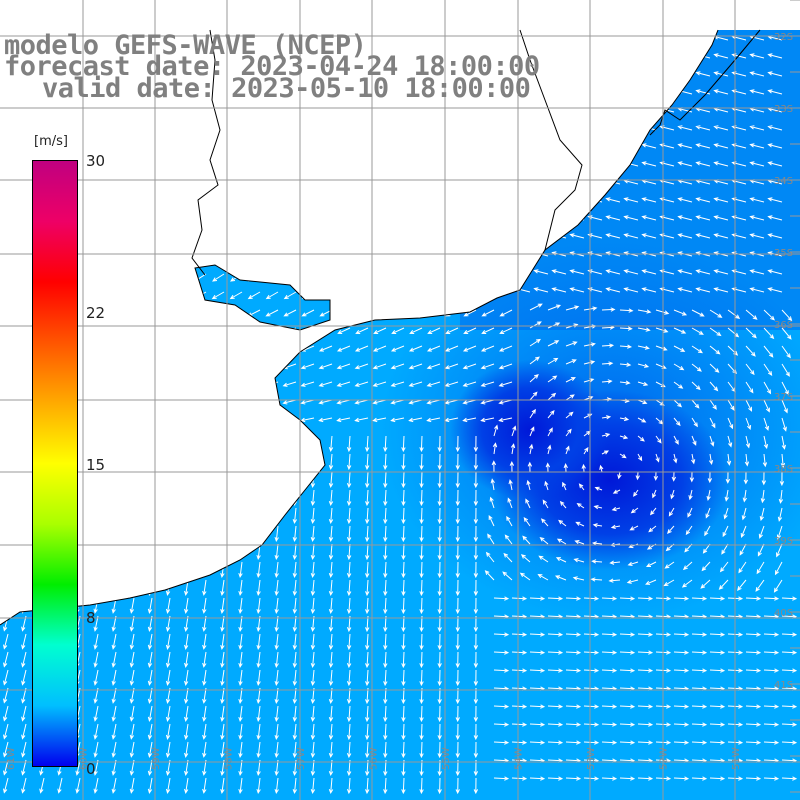 The image size is (800, 800). What do you see at coordinates (96, 161) in the screenshot?
I see `colorbar-tick-30: 30` at bounding box center [96, 161].